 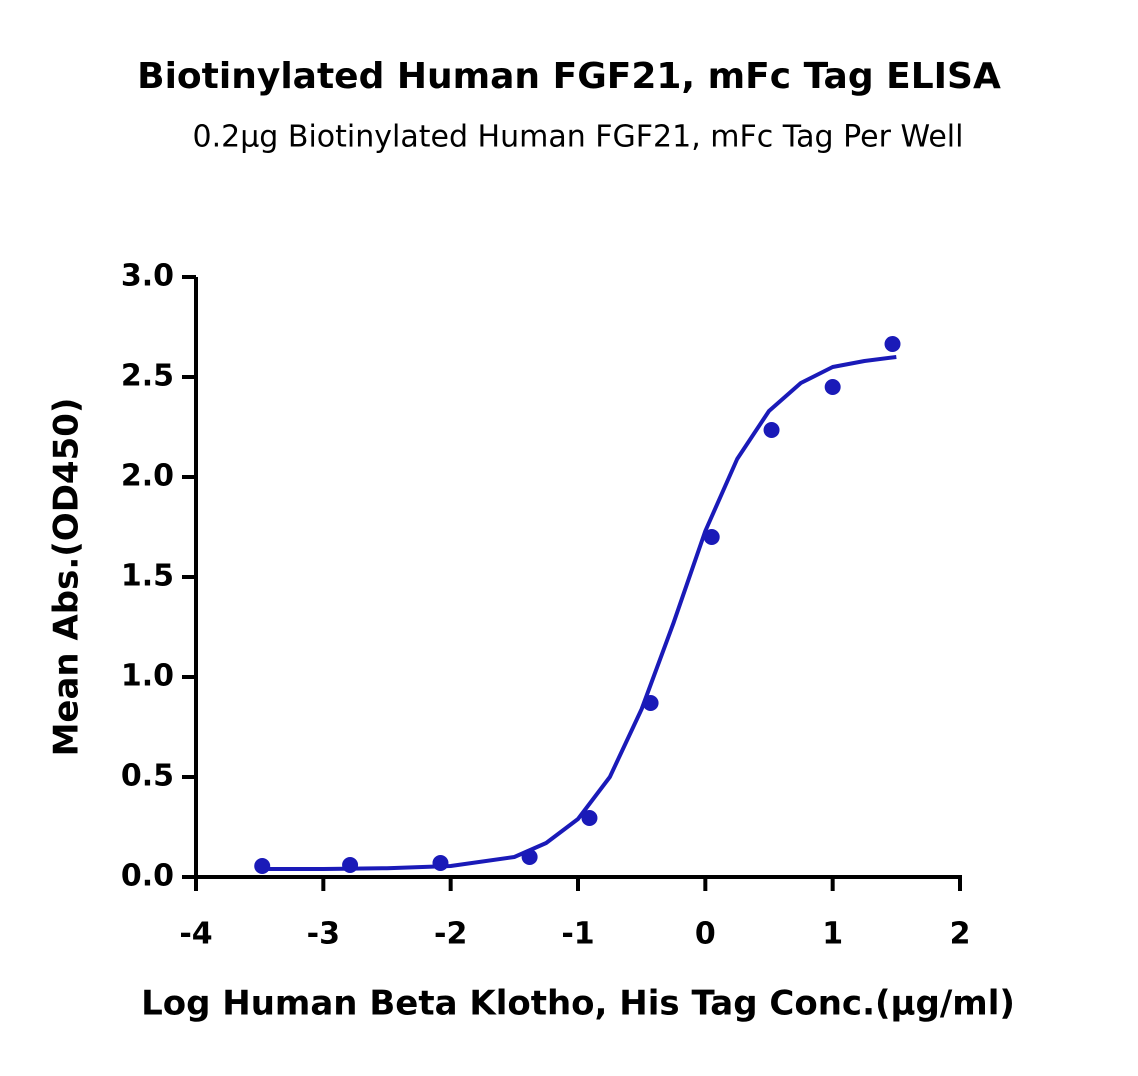 What do you see at coordinates (147, 876) in the screenshot?
I see `y-tick-label: 0.0` at bounding box center [147, 876].